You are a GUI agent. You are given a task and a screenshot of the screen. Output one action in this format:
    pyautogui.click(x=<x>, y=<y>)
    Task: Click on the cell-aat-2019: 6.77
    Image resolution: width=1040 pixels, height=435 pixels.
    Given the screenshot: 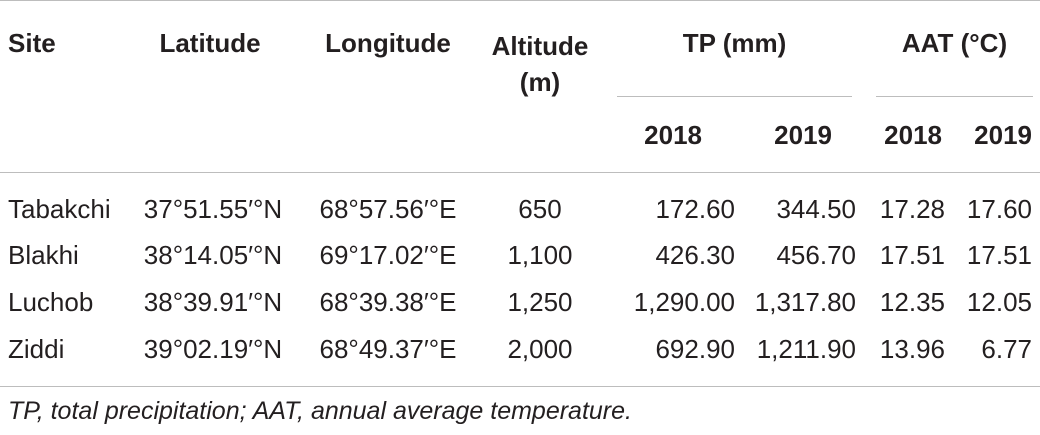 What is the action you would take?
    pyautogui.click(x=1006, y=349)
    